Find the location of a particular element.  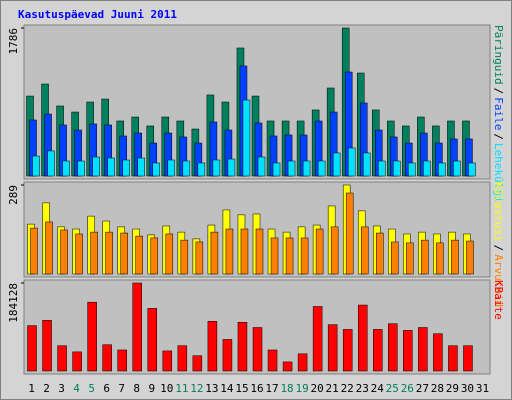

x-tick-label: 3 is located at coordinates (61, 388).